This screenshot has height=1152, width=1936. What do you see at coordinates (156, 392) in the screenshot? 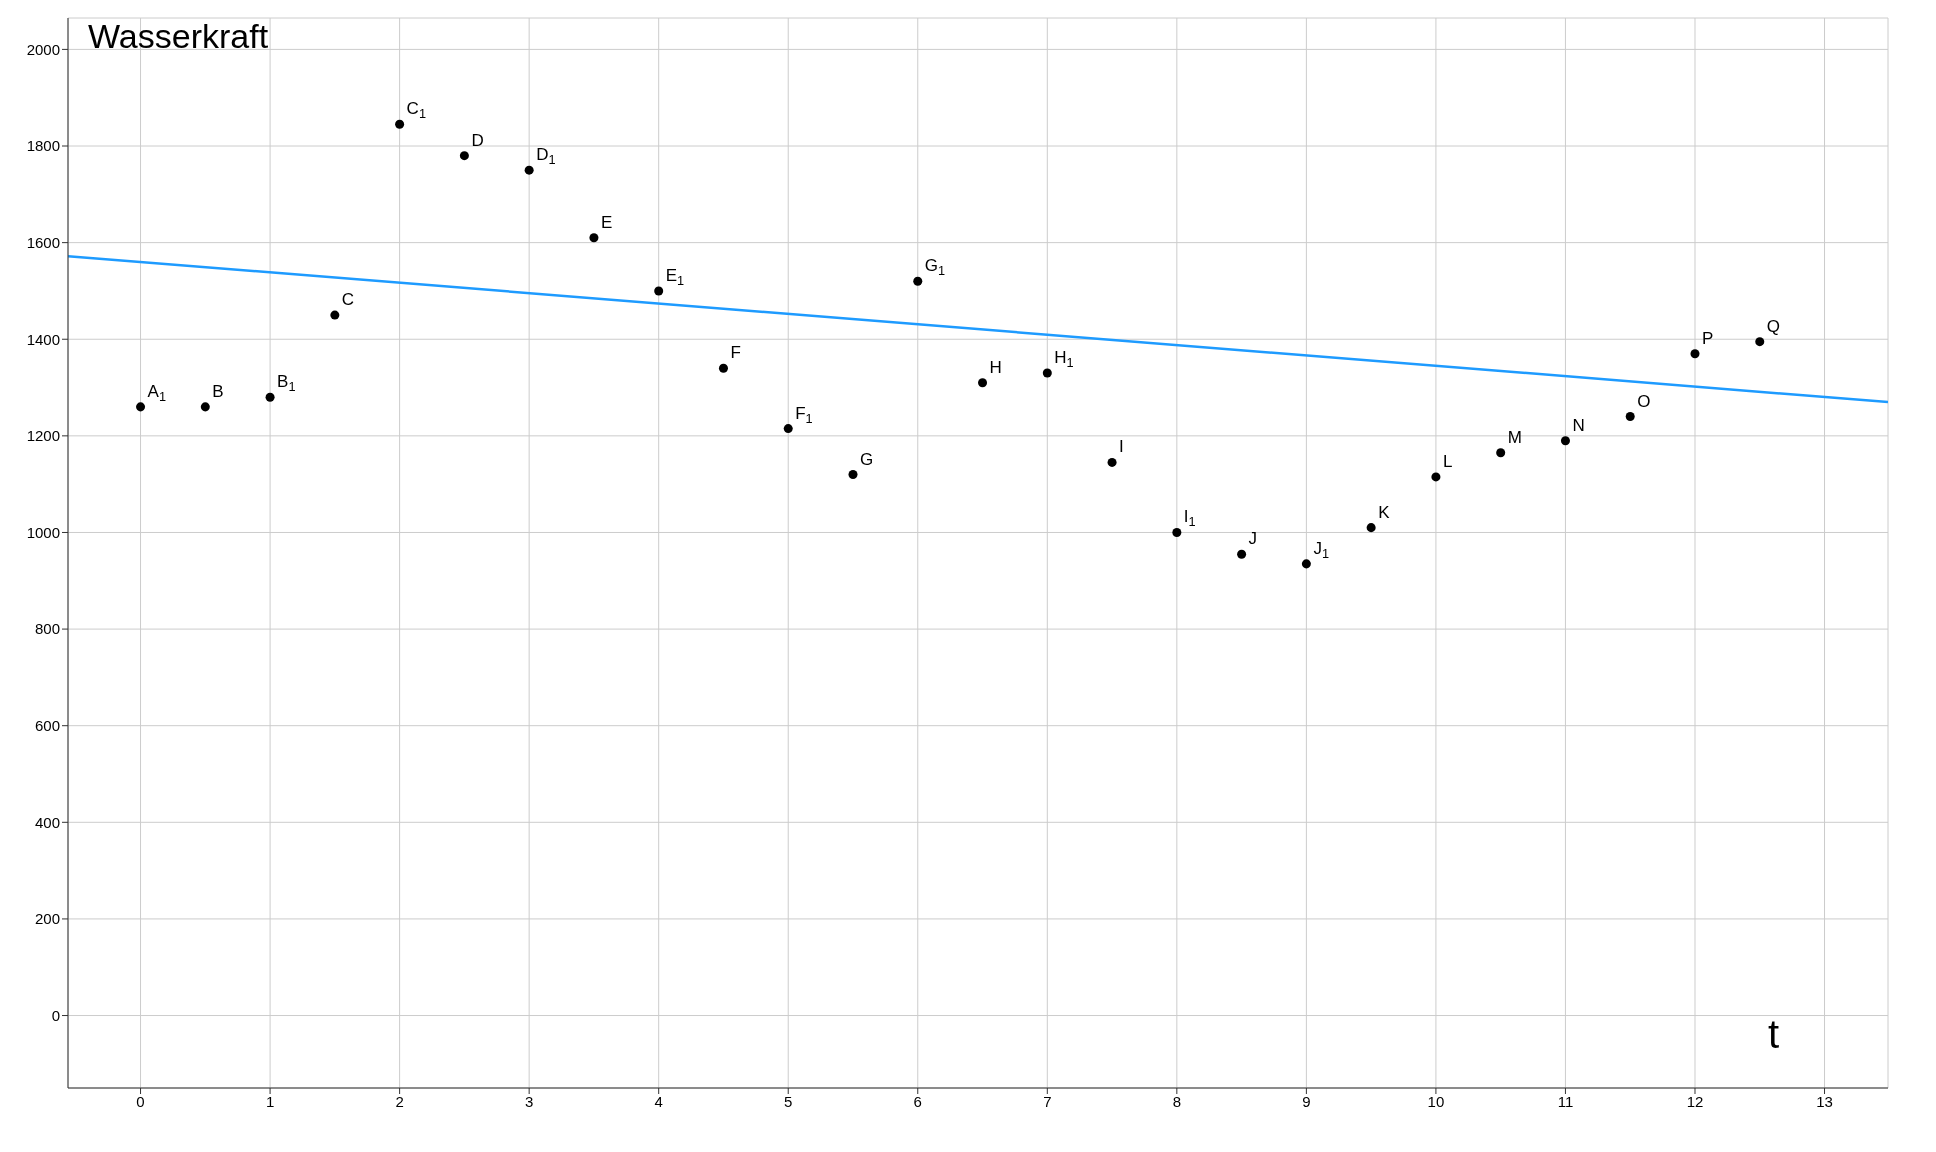
I see `annotation: A$_{1}$` at bounding box center [156, 392].